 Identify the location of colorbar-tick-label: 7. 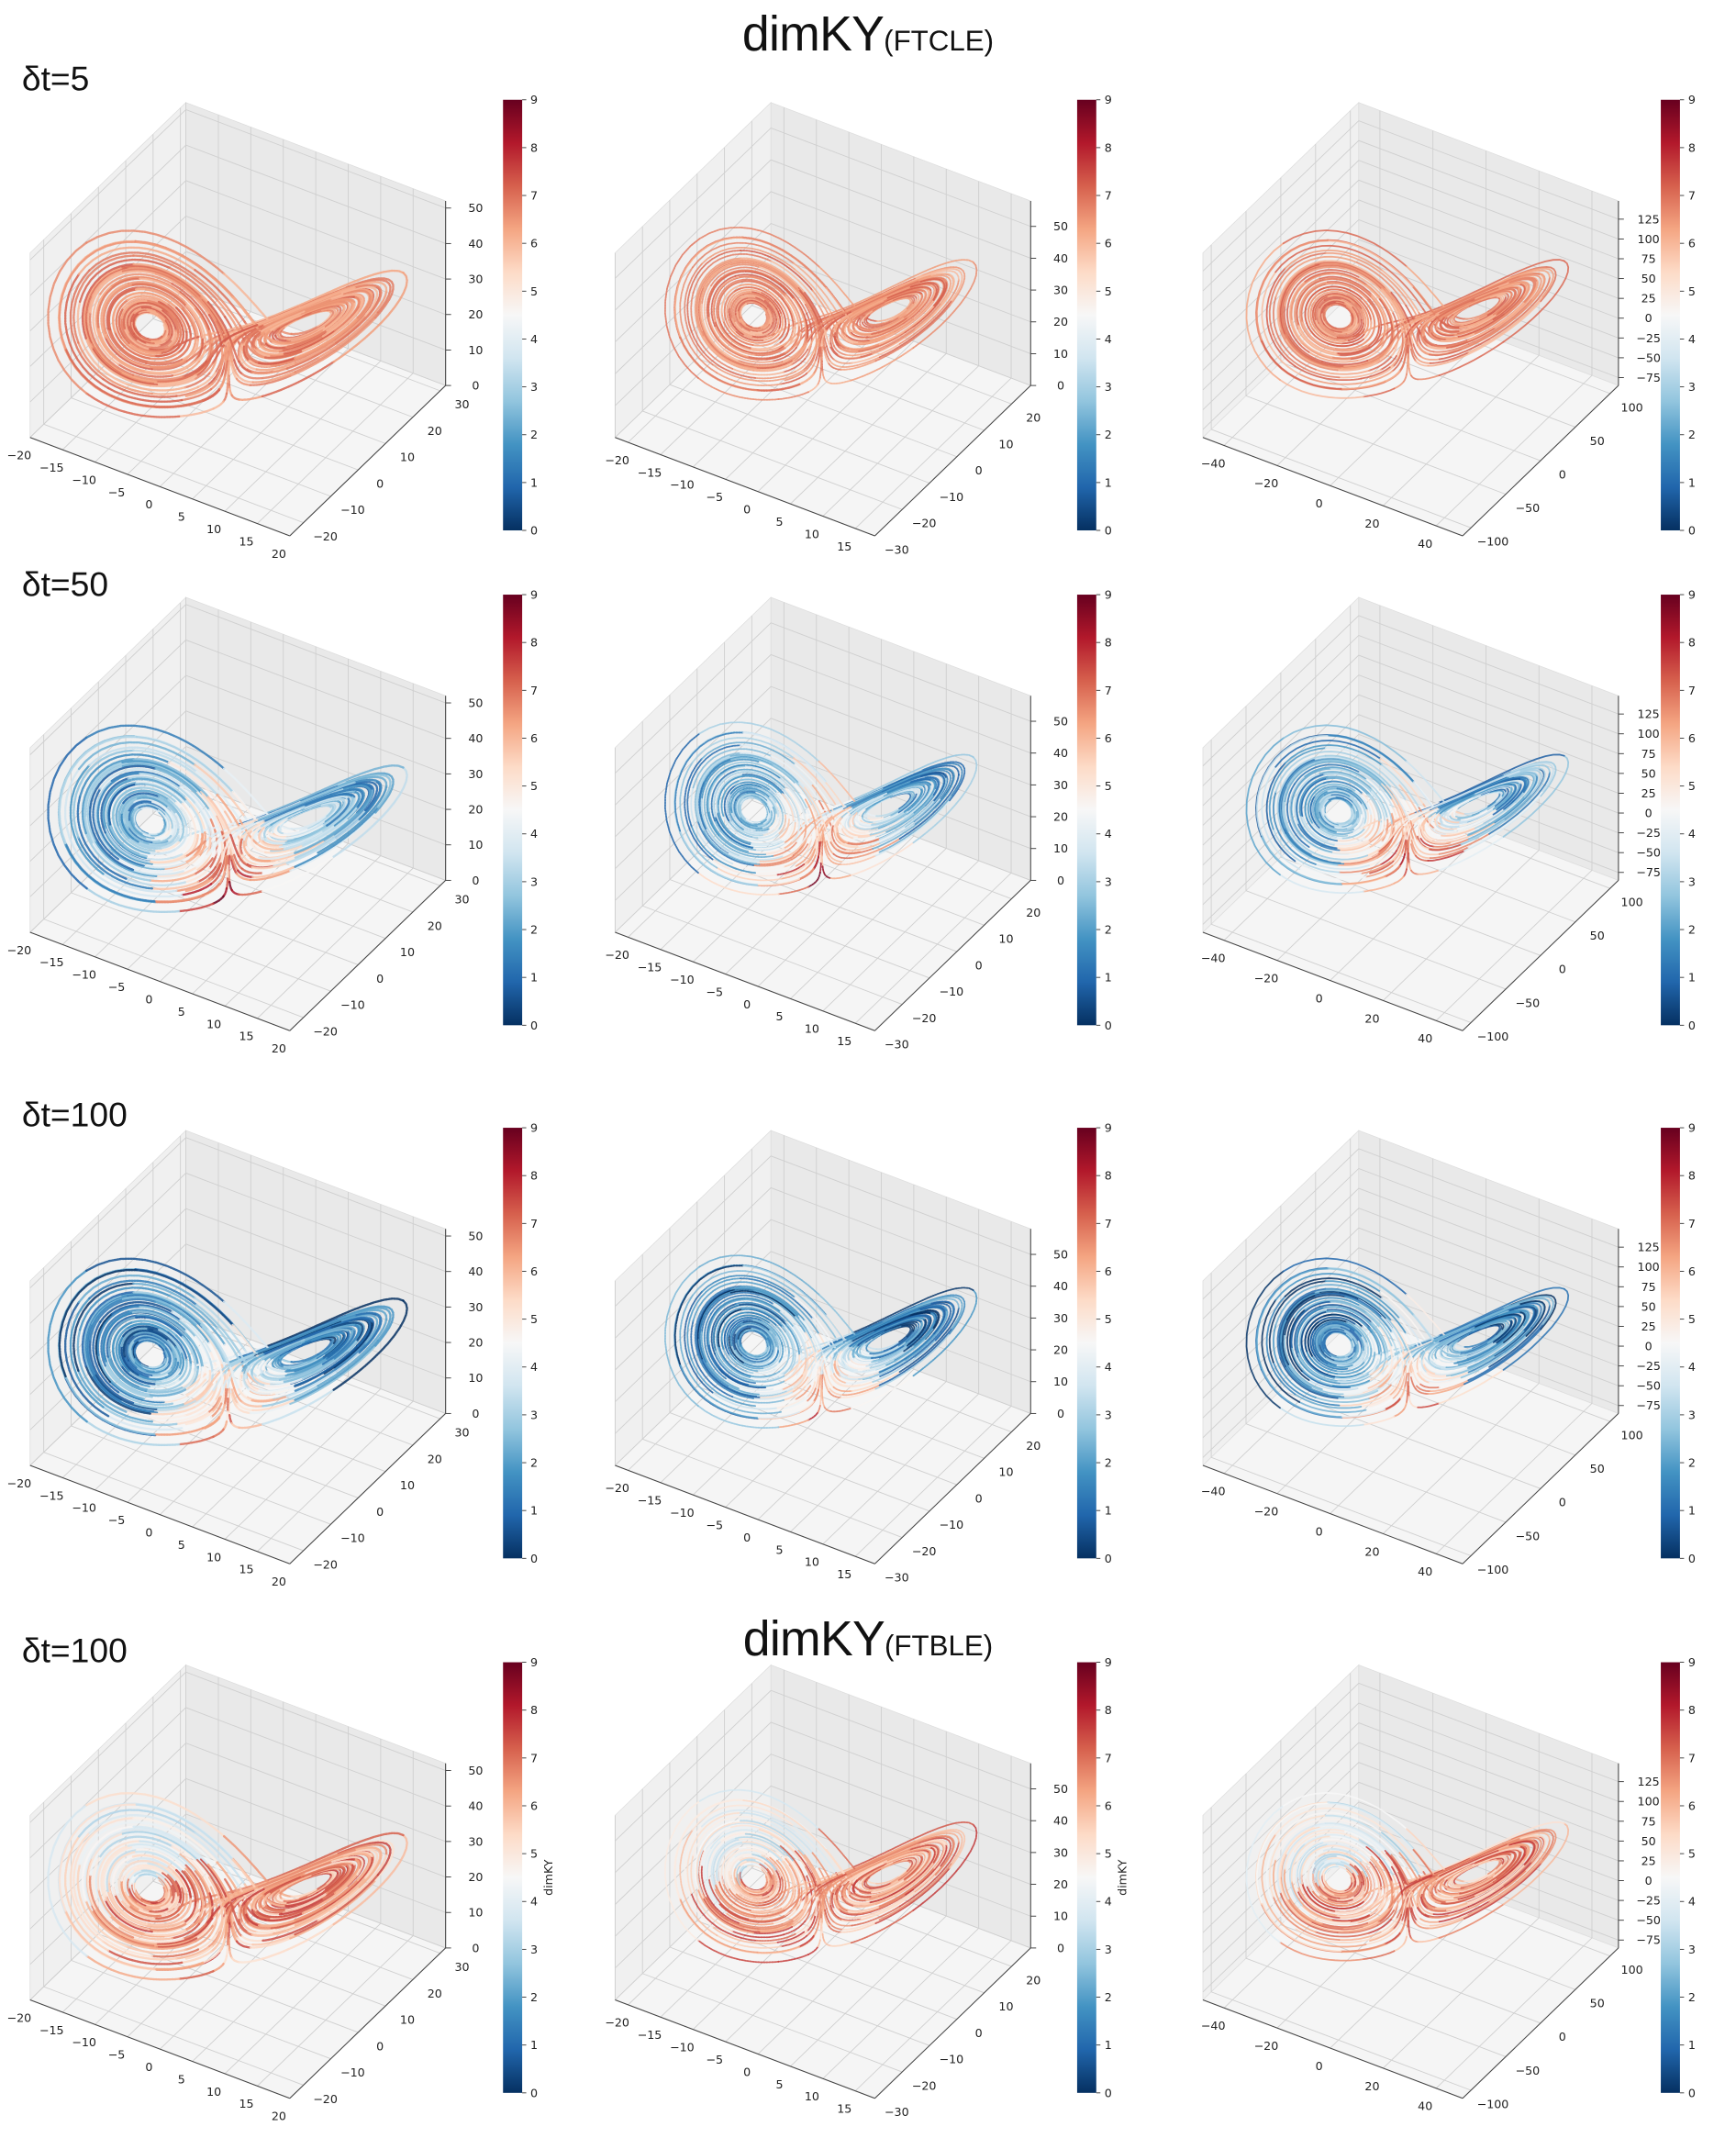
(534, 1224).